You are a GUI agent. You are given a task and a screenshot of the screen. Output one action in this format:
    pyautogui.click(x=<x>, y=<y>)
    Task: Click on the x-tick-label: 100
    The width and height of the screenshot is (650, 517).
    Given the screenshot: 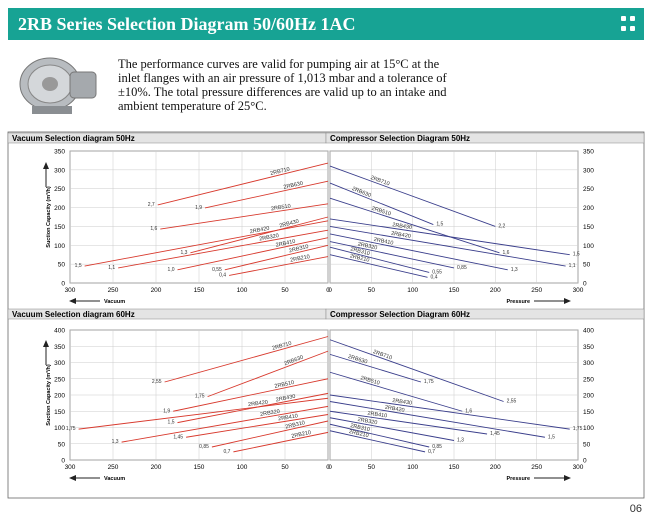 What is the action you would take?
    pyautogui.click(x=242, y=290)
    